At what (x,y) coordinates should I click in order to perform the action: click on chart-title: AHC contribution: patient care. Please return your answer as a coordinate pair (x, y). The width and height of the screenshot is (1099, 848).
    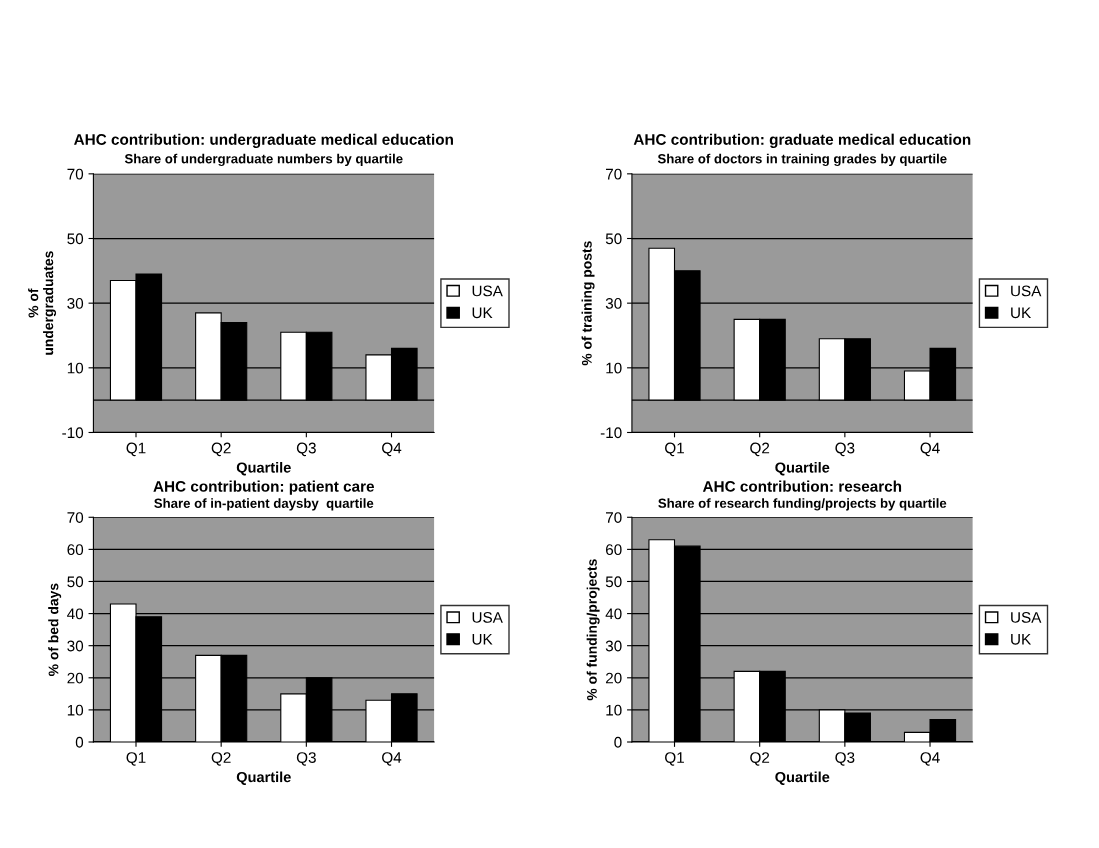
    Looking at the image, I should click on (264, 487).